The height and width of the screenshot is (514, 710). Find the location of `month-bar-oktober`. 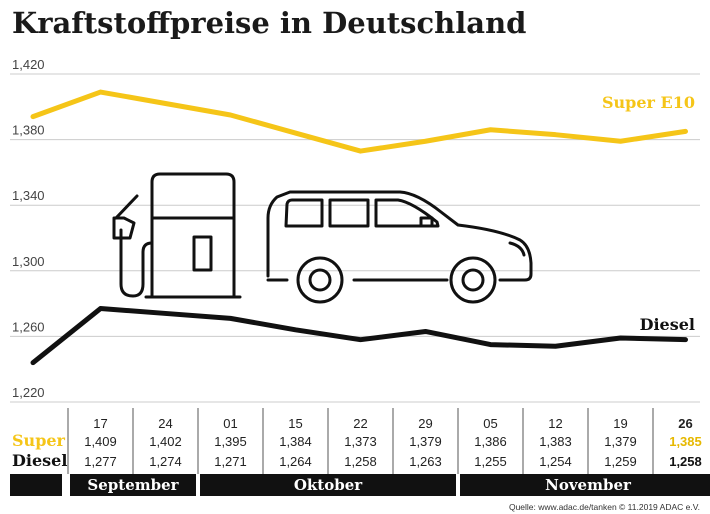

month-bar-oktober is located at coordinates (328, 485).